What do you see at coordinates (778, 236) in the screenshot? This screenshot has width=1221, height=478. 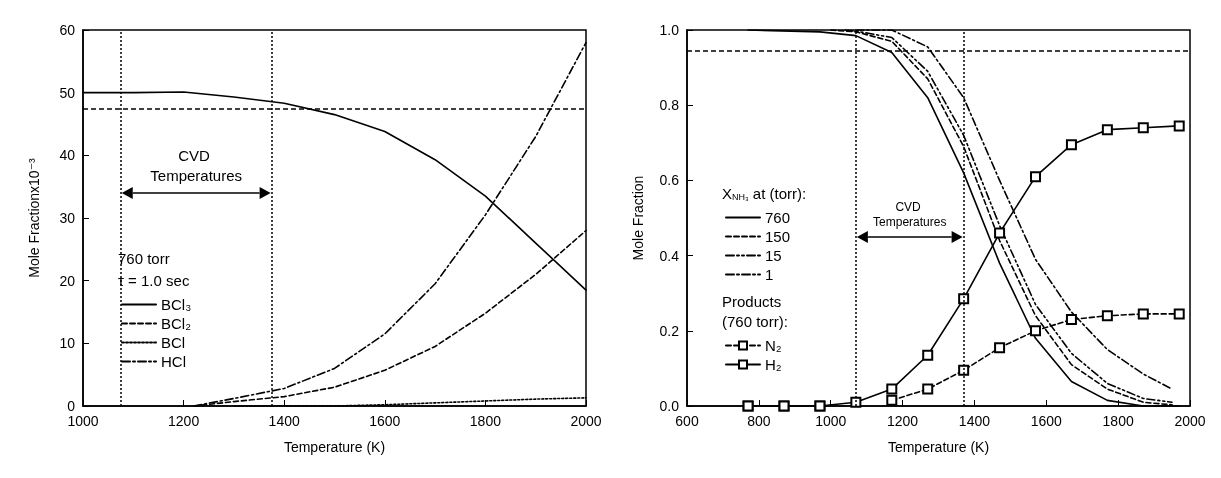 I see `legend-label: 150` at bounding box center [778, 236].